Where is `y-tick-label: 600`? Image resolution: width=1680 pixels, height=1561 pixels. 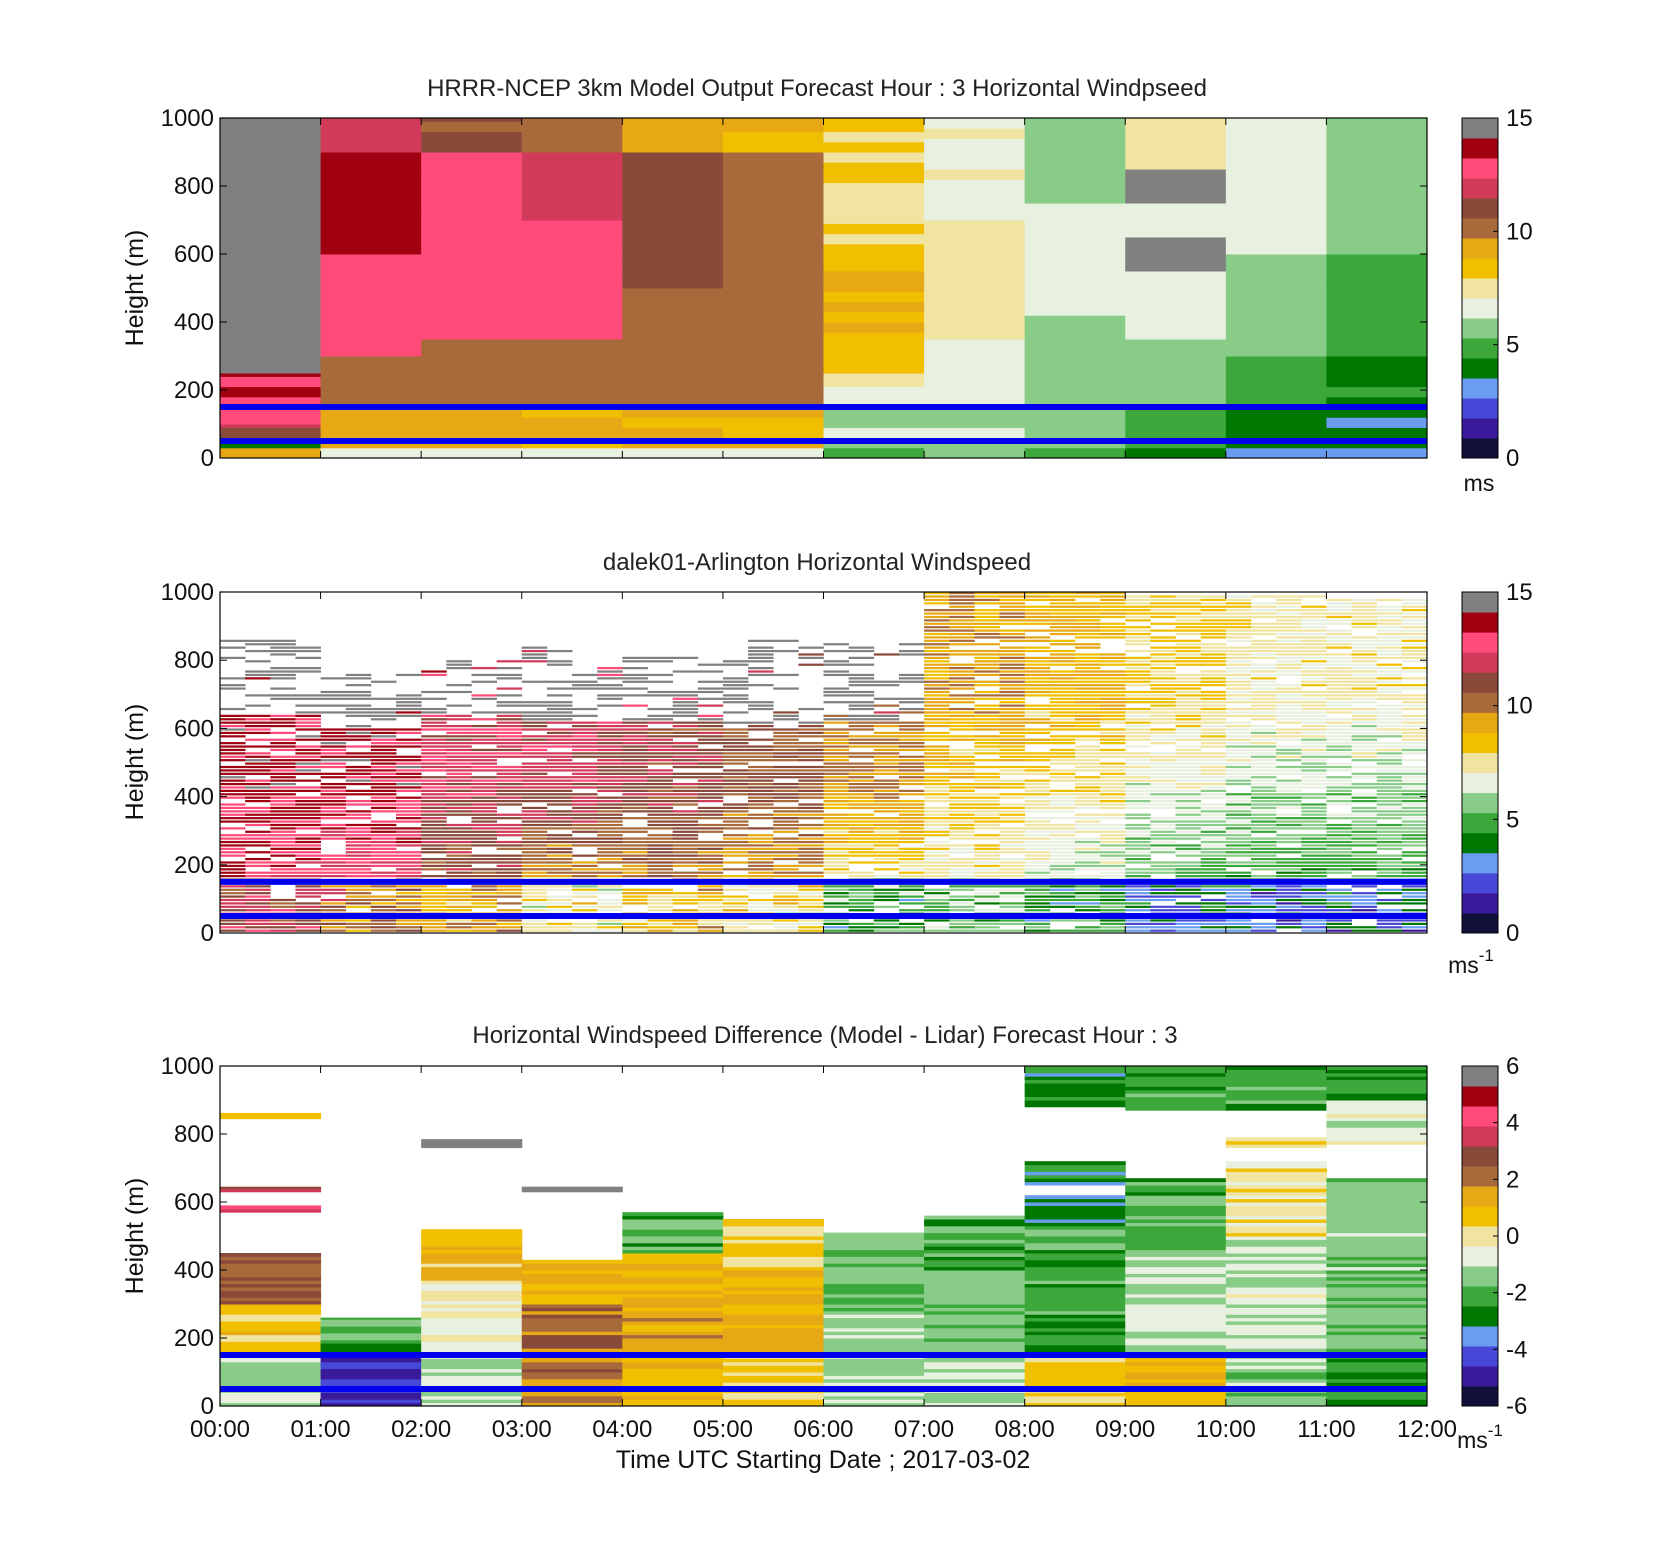
y-tick-label: 600 is located at coordinates (194, 254).